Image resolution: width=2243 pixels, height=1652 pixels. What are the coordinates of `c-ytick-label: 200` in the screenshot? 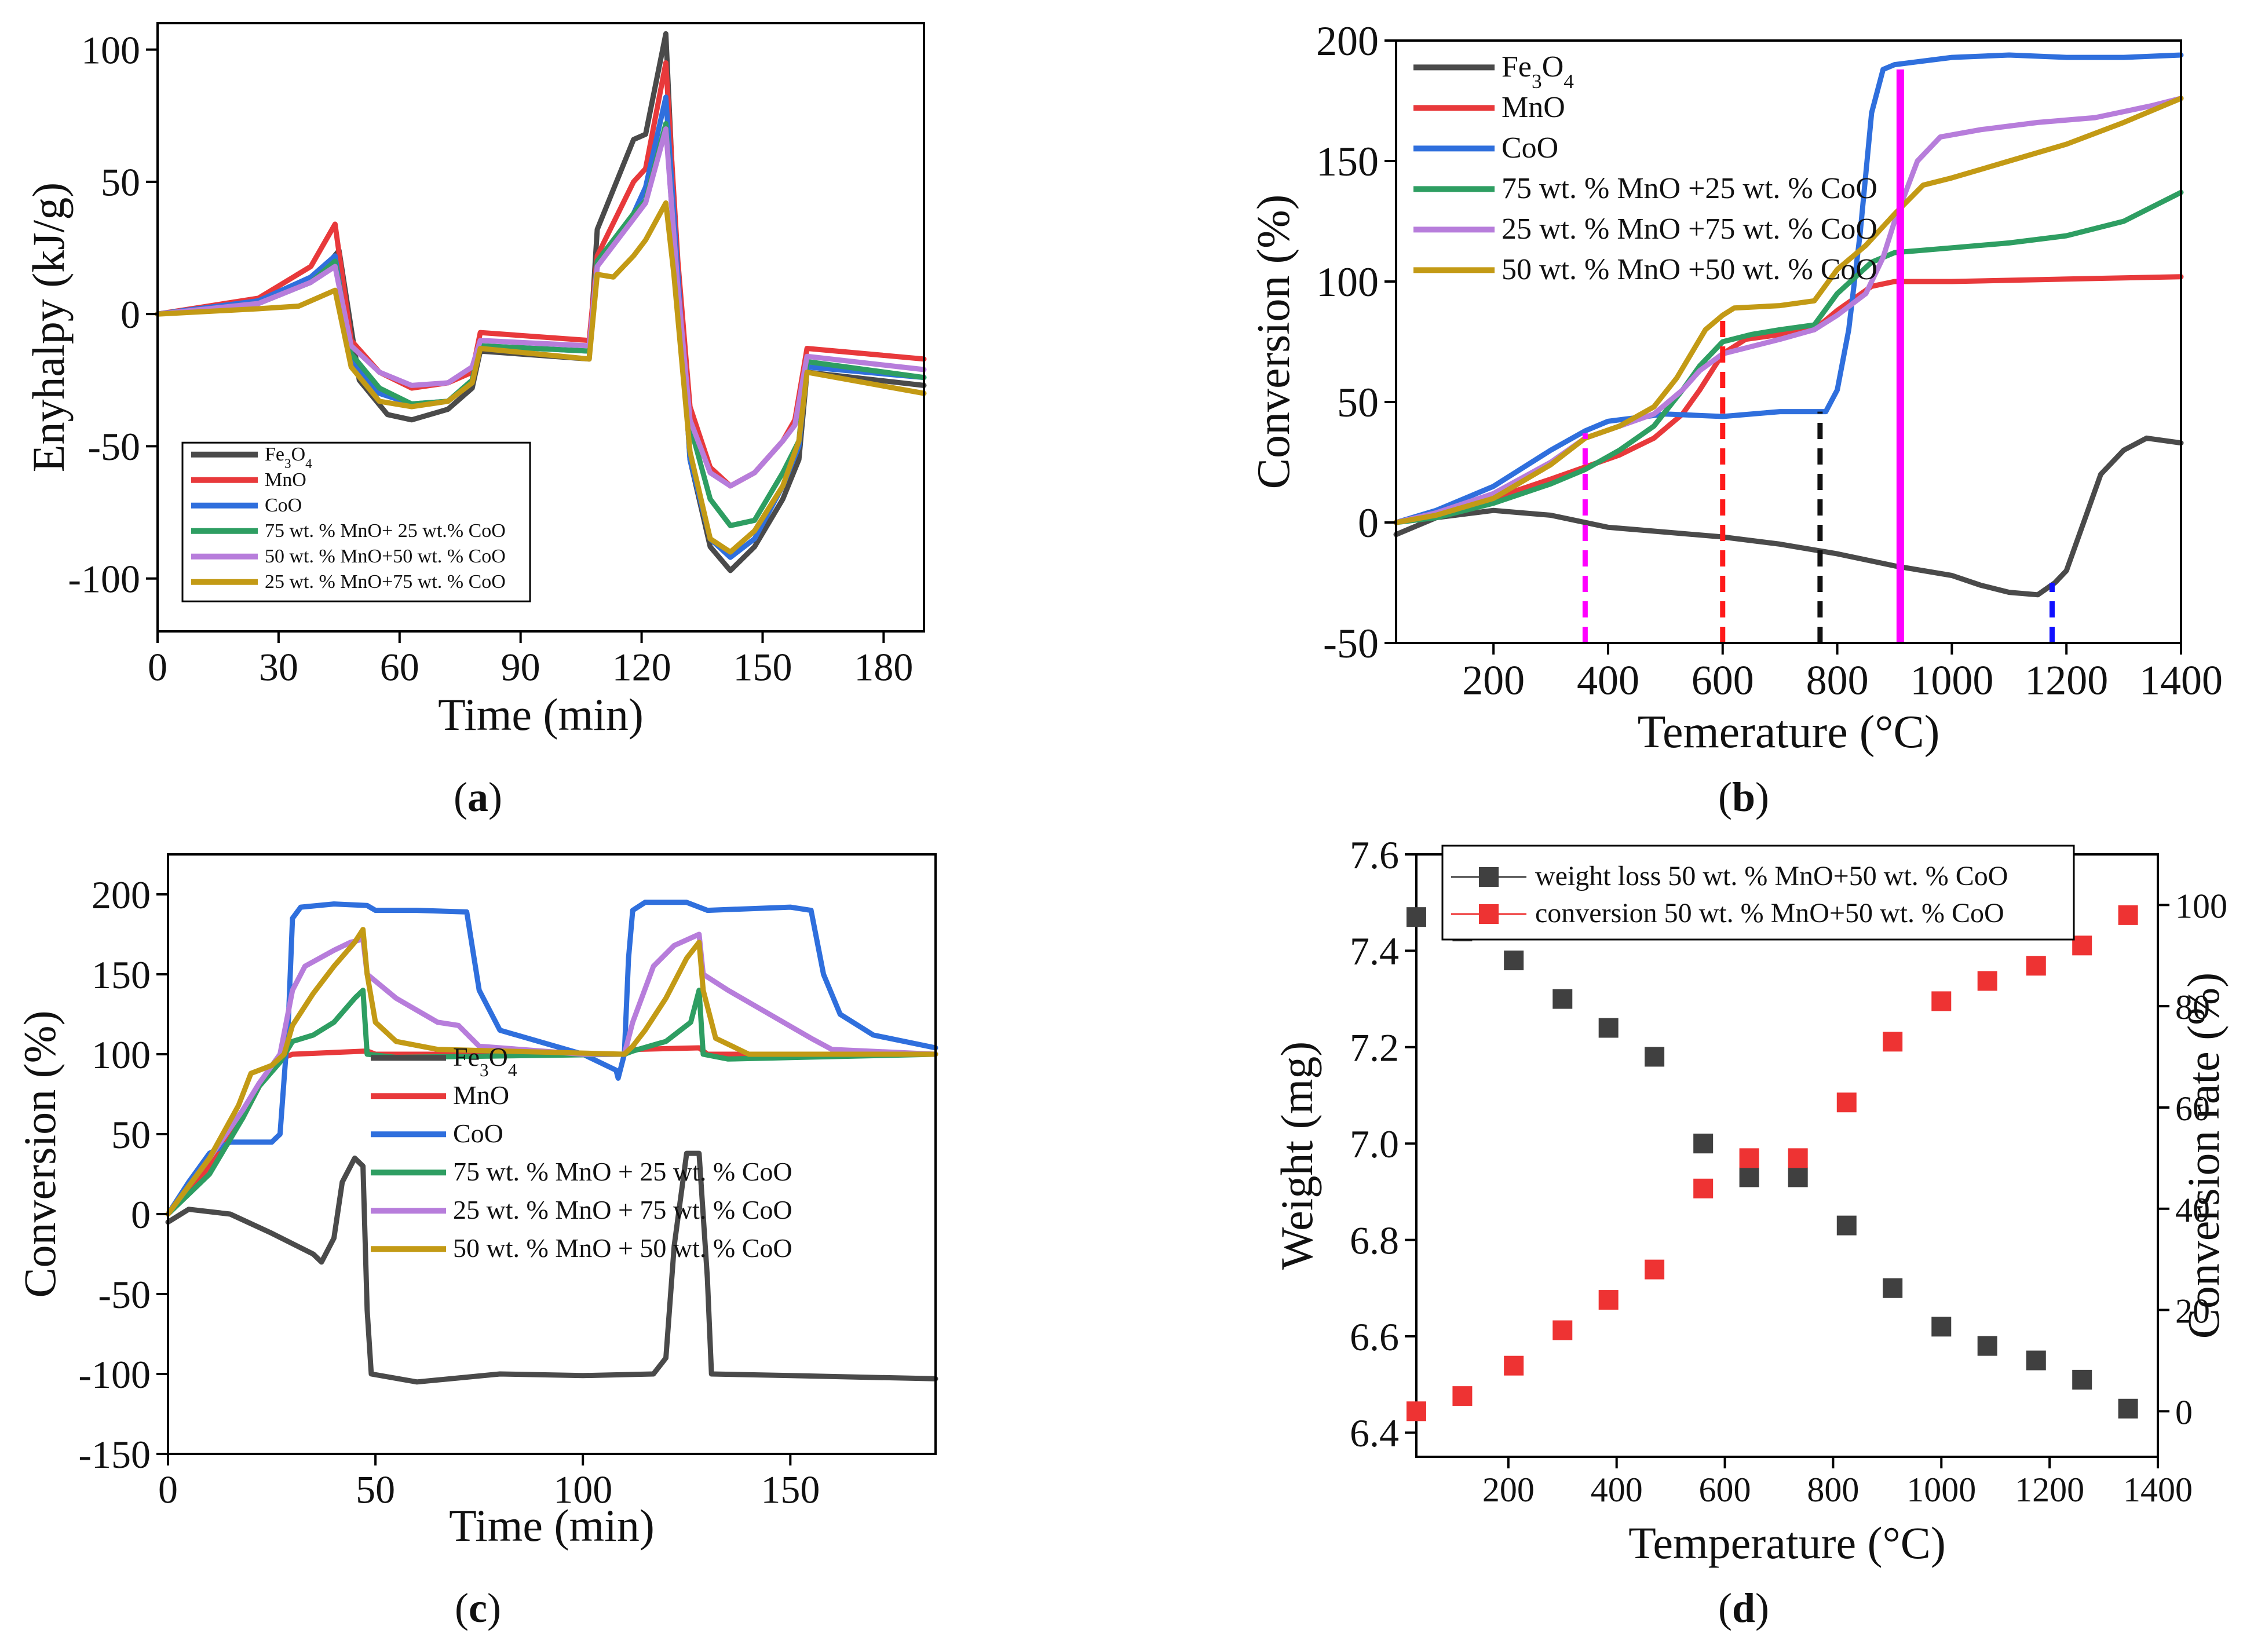 It's located at (121, 895).